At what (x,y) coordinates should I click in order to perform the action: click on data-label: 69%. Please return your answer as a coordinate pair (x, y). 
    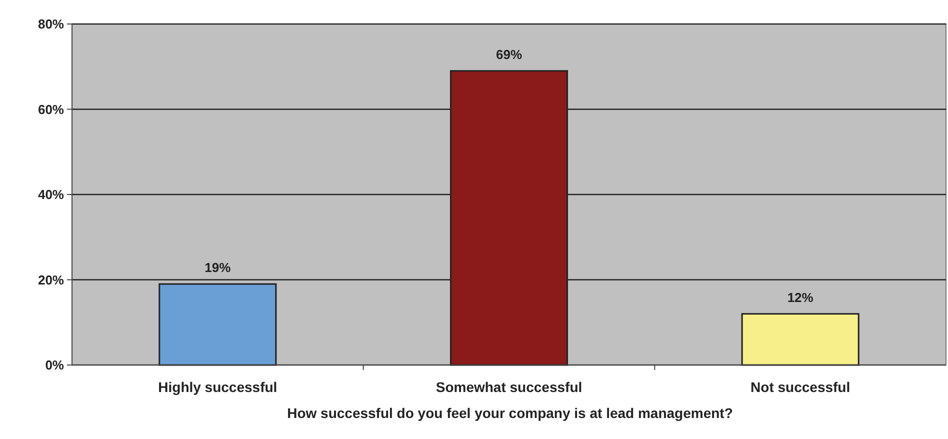
    Looking at the image, I should click on (509, 54).